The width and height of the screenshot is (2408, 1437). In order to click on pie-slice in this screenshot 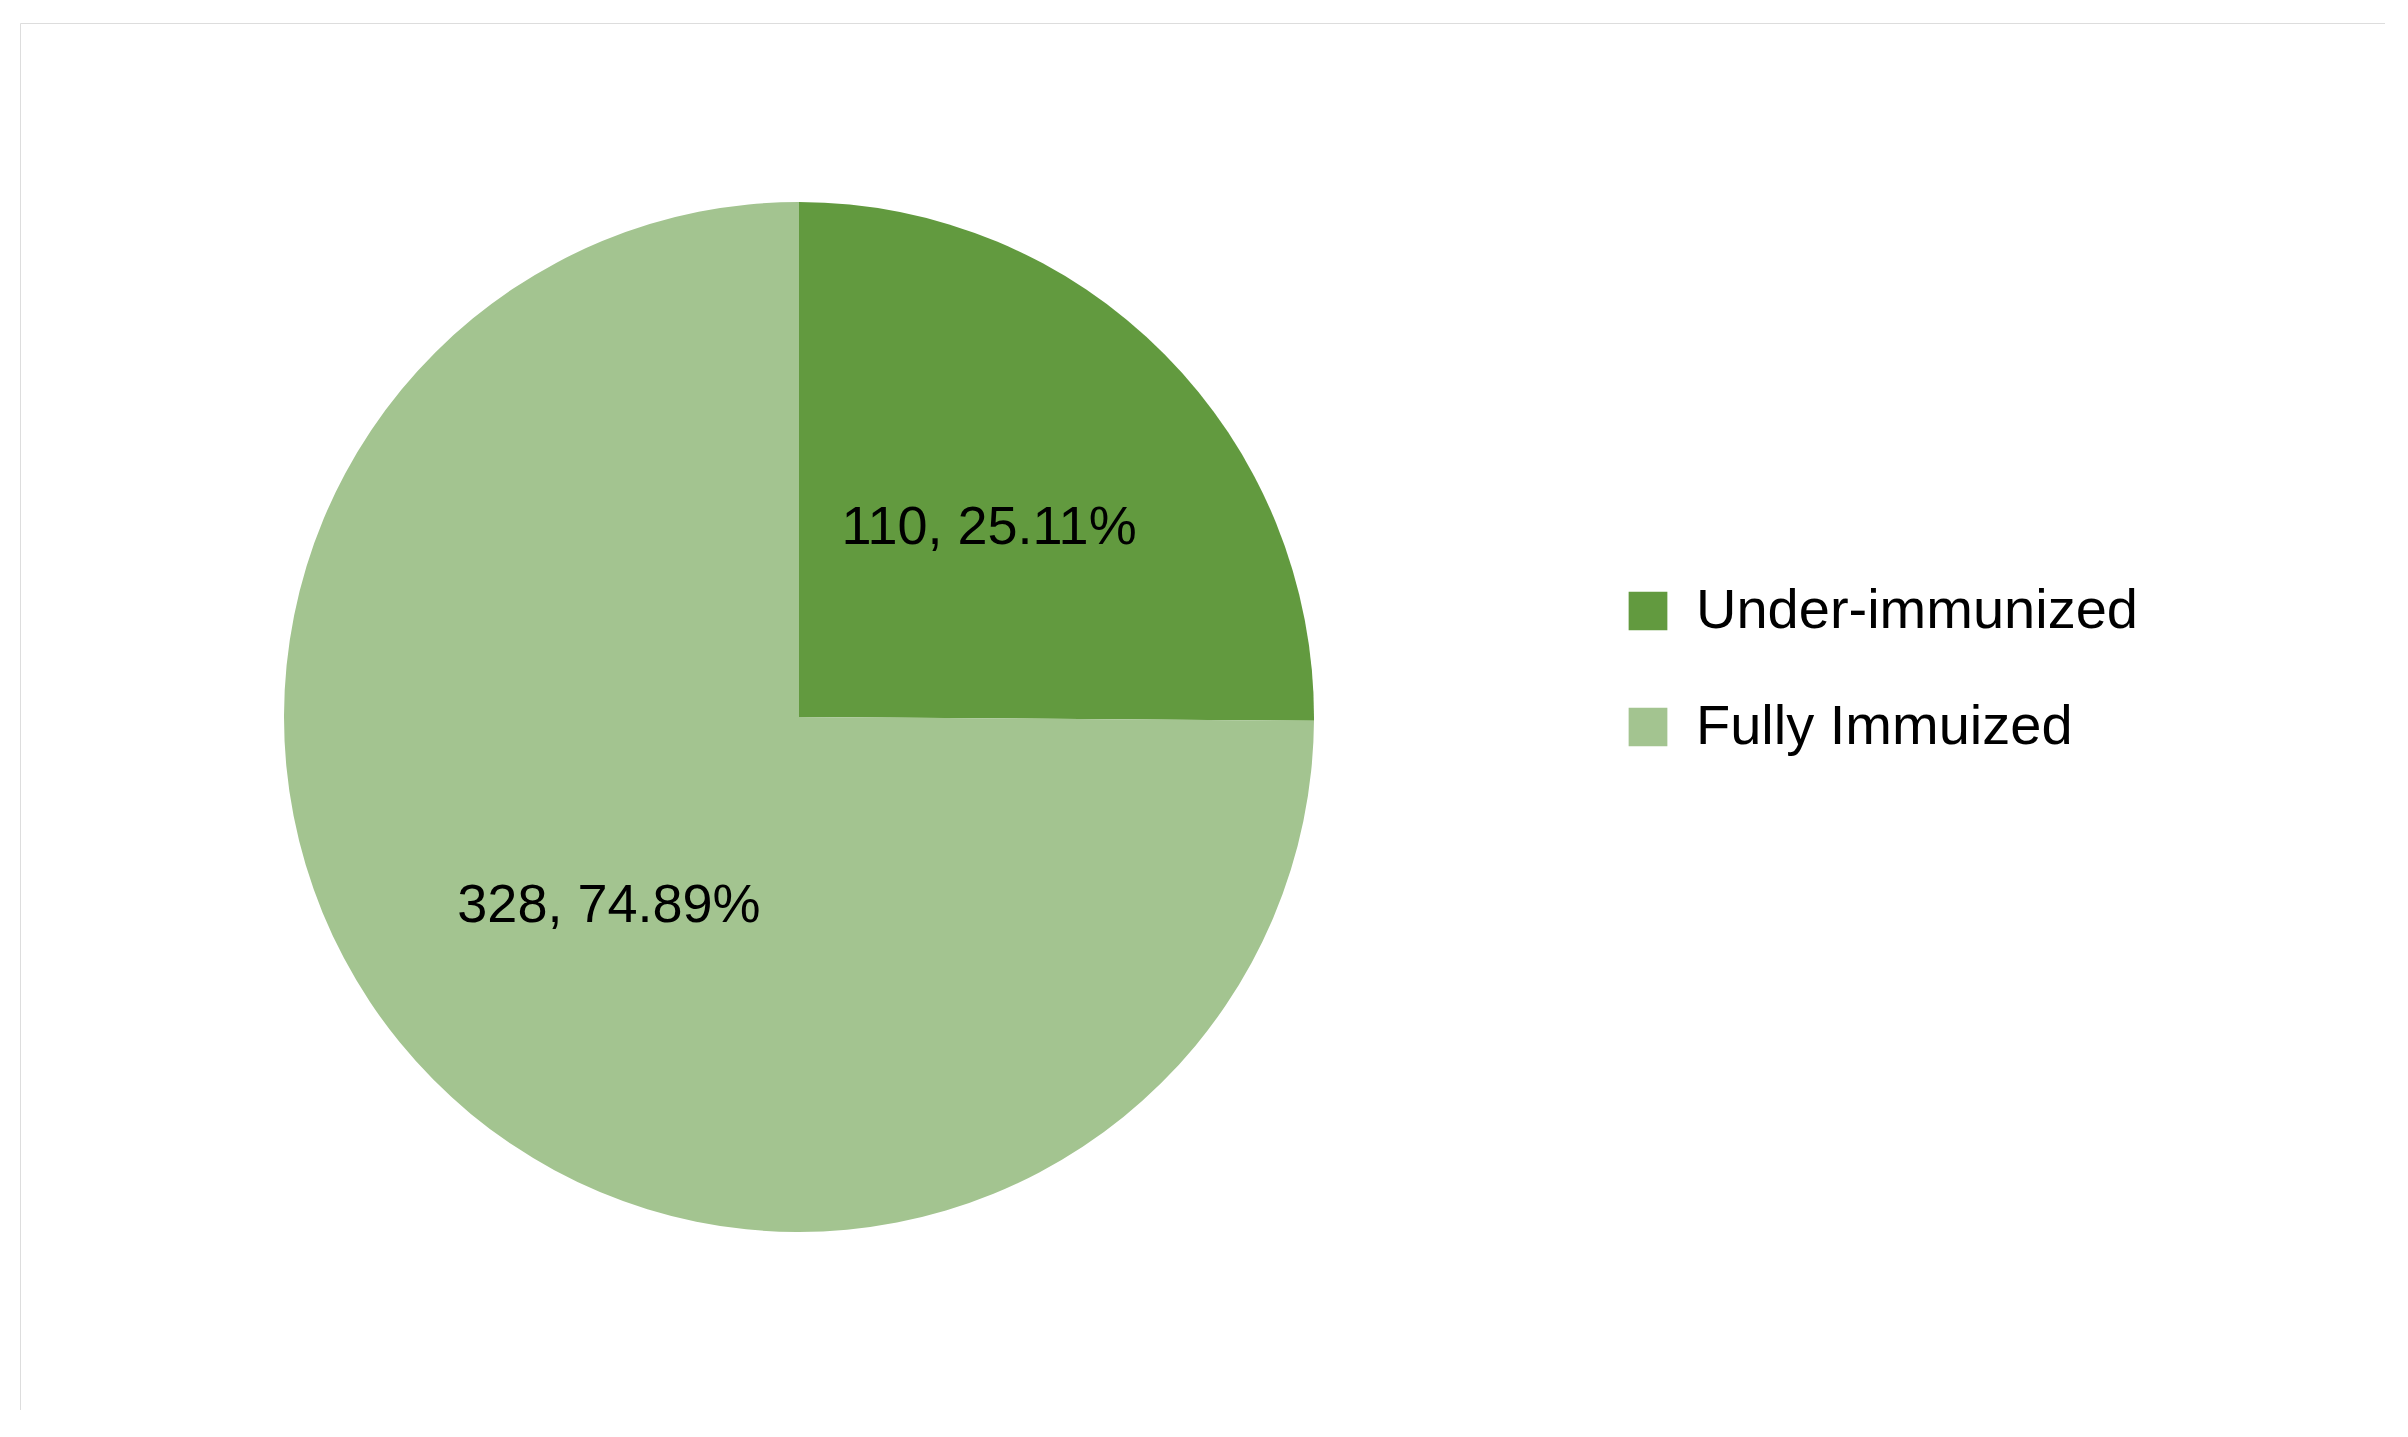, I will do `click(1056, 461)`.